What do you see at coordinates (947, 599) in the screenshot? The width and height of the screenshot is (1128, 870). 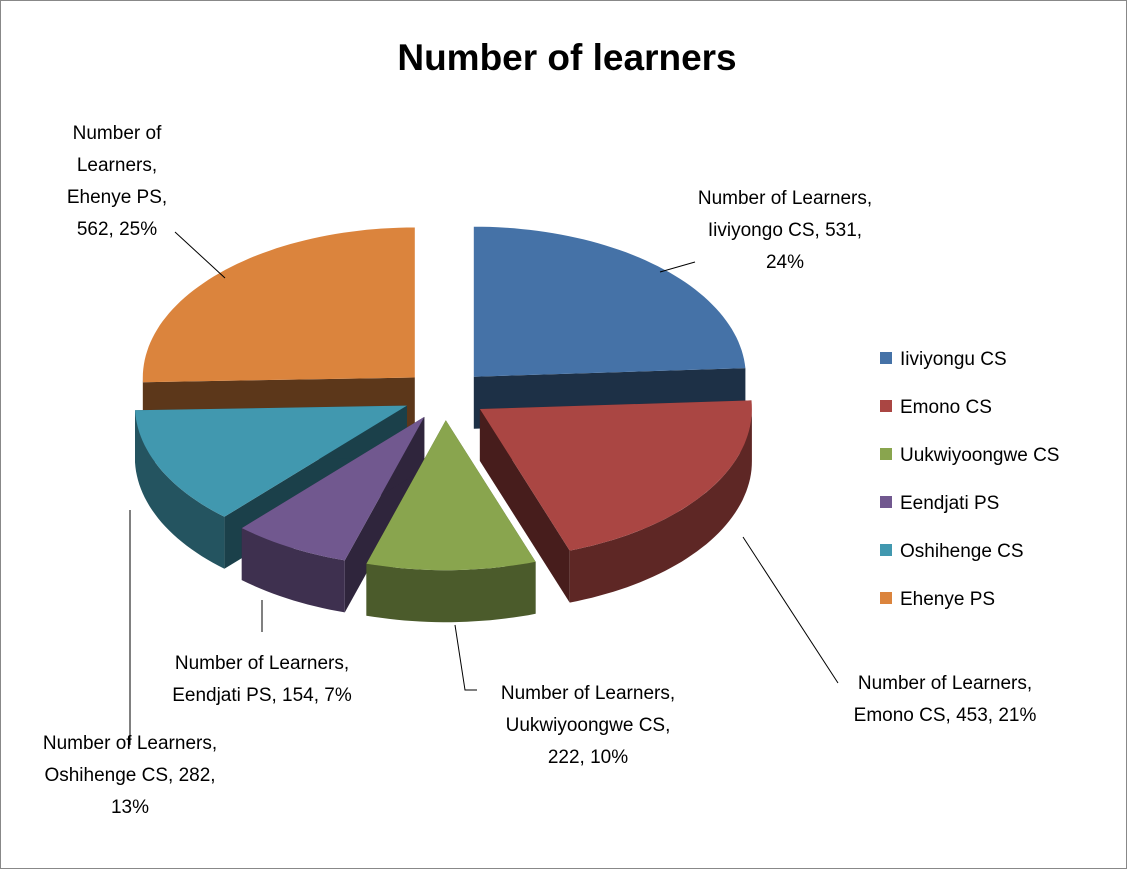 I see `legend-label: Ehenye PS` at bounding box center [947, 599].